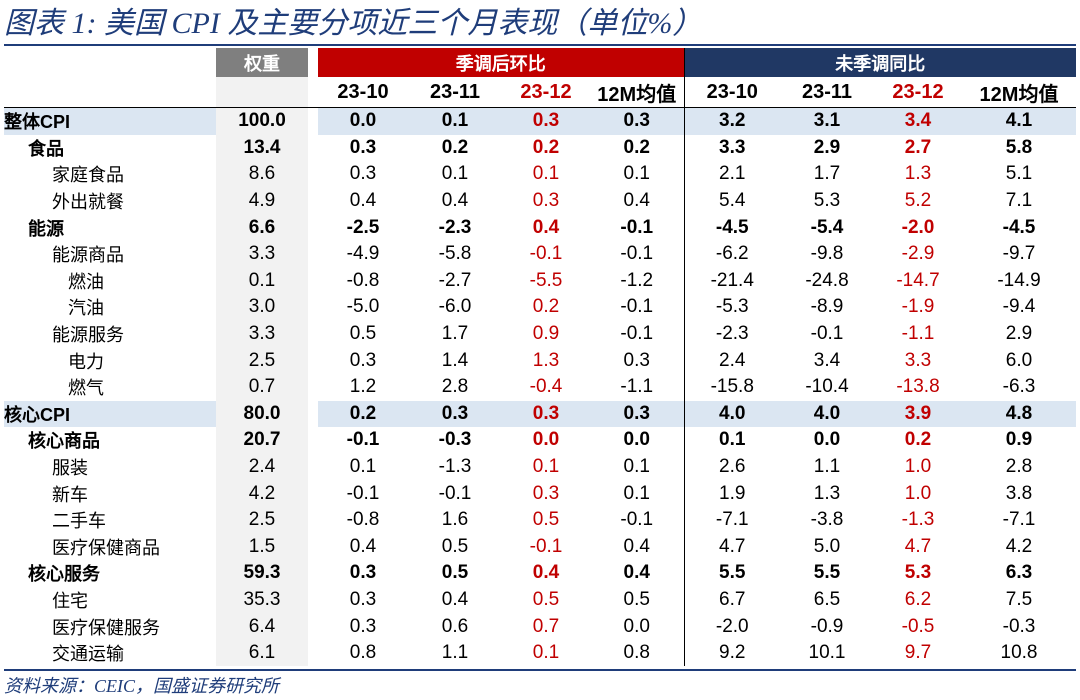 This screenshot has height=700, width=1080. What do you see at coordinates (540, 414) in the screenshot?
I see `table-row: 核心CPI 80.0 0.2 0.3 0.3 0.3 4.0 4.0 3.9 4.8` at bounding box center [540, 414].